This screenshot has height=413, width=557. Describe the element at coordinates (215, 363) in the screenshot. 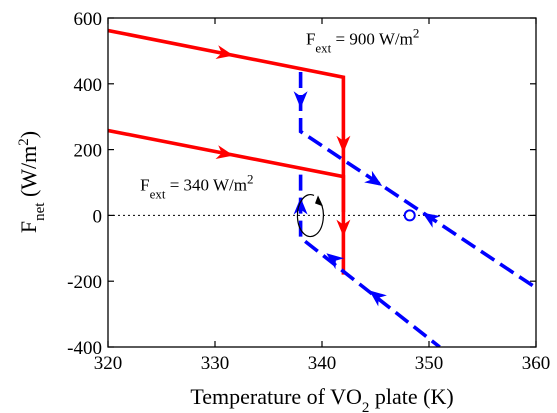

I see `x-tick-label: 330` at that location.